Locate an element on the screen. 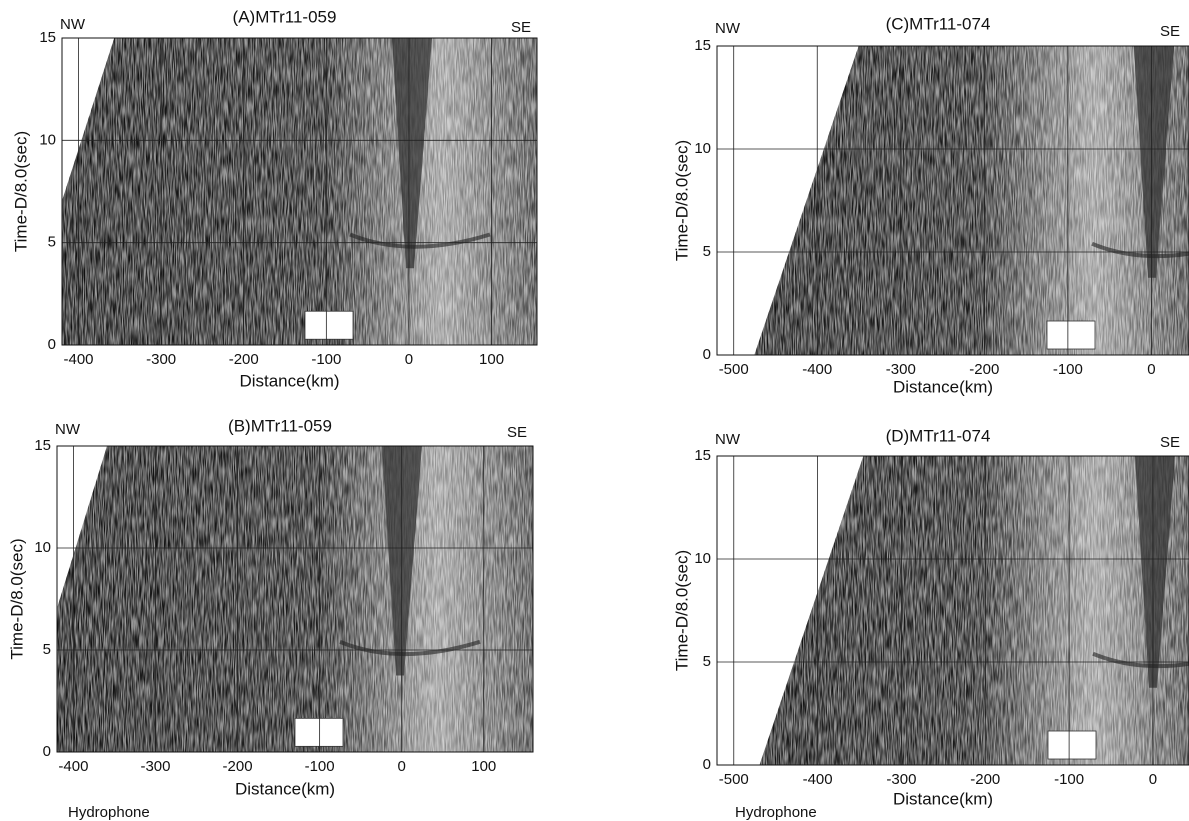  chart-title: (D)MTr11-074 is located at coordinates (938, 435).